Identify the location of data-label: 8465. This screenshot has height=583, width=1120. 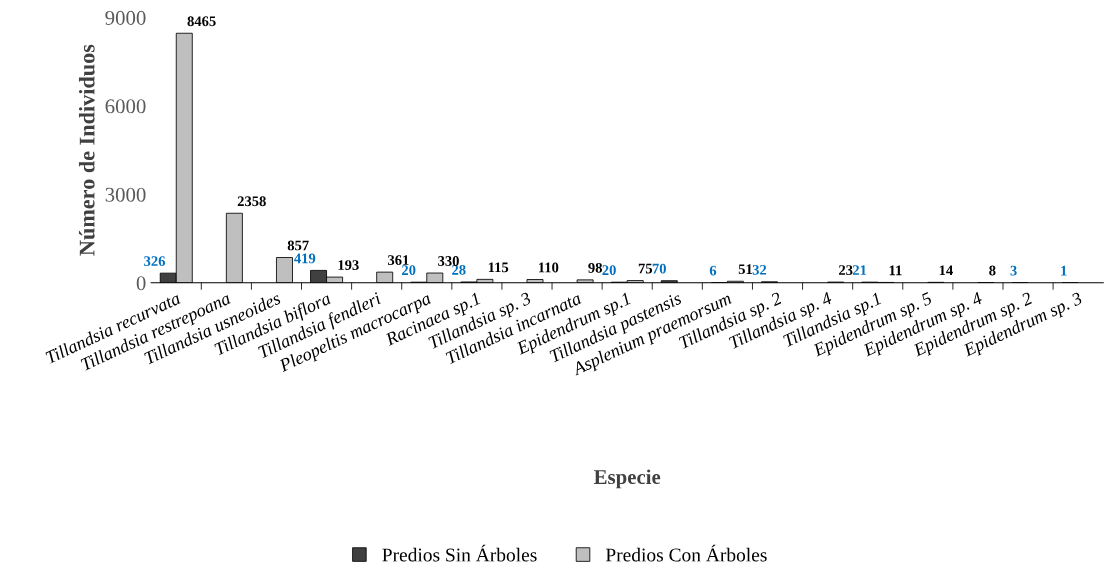
(201, 21).